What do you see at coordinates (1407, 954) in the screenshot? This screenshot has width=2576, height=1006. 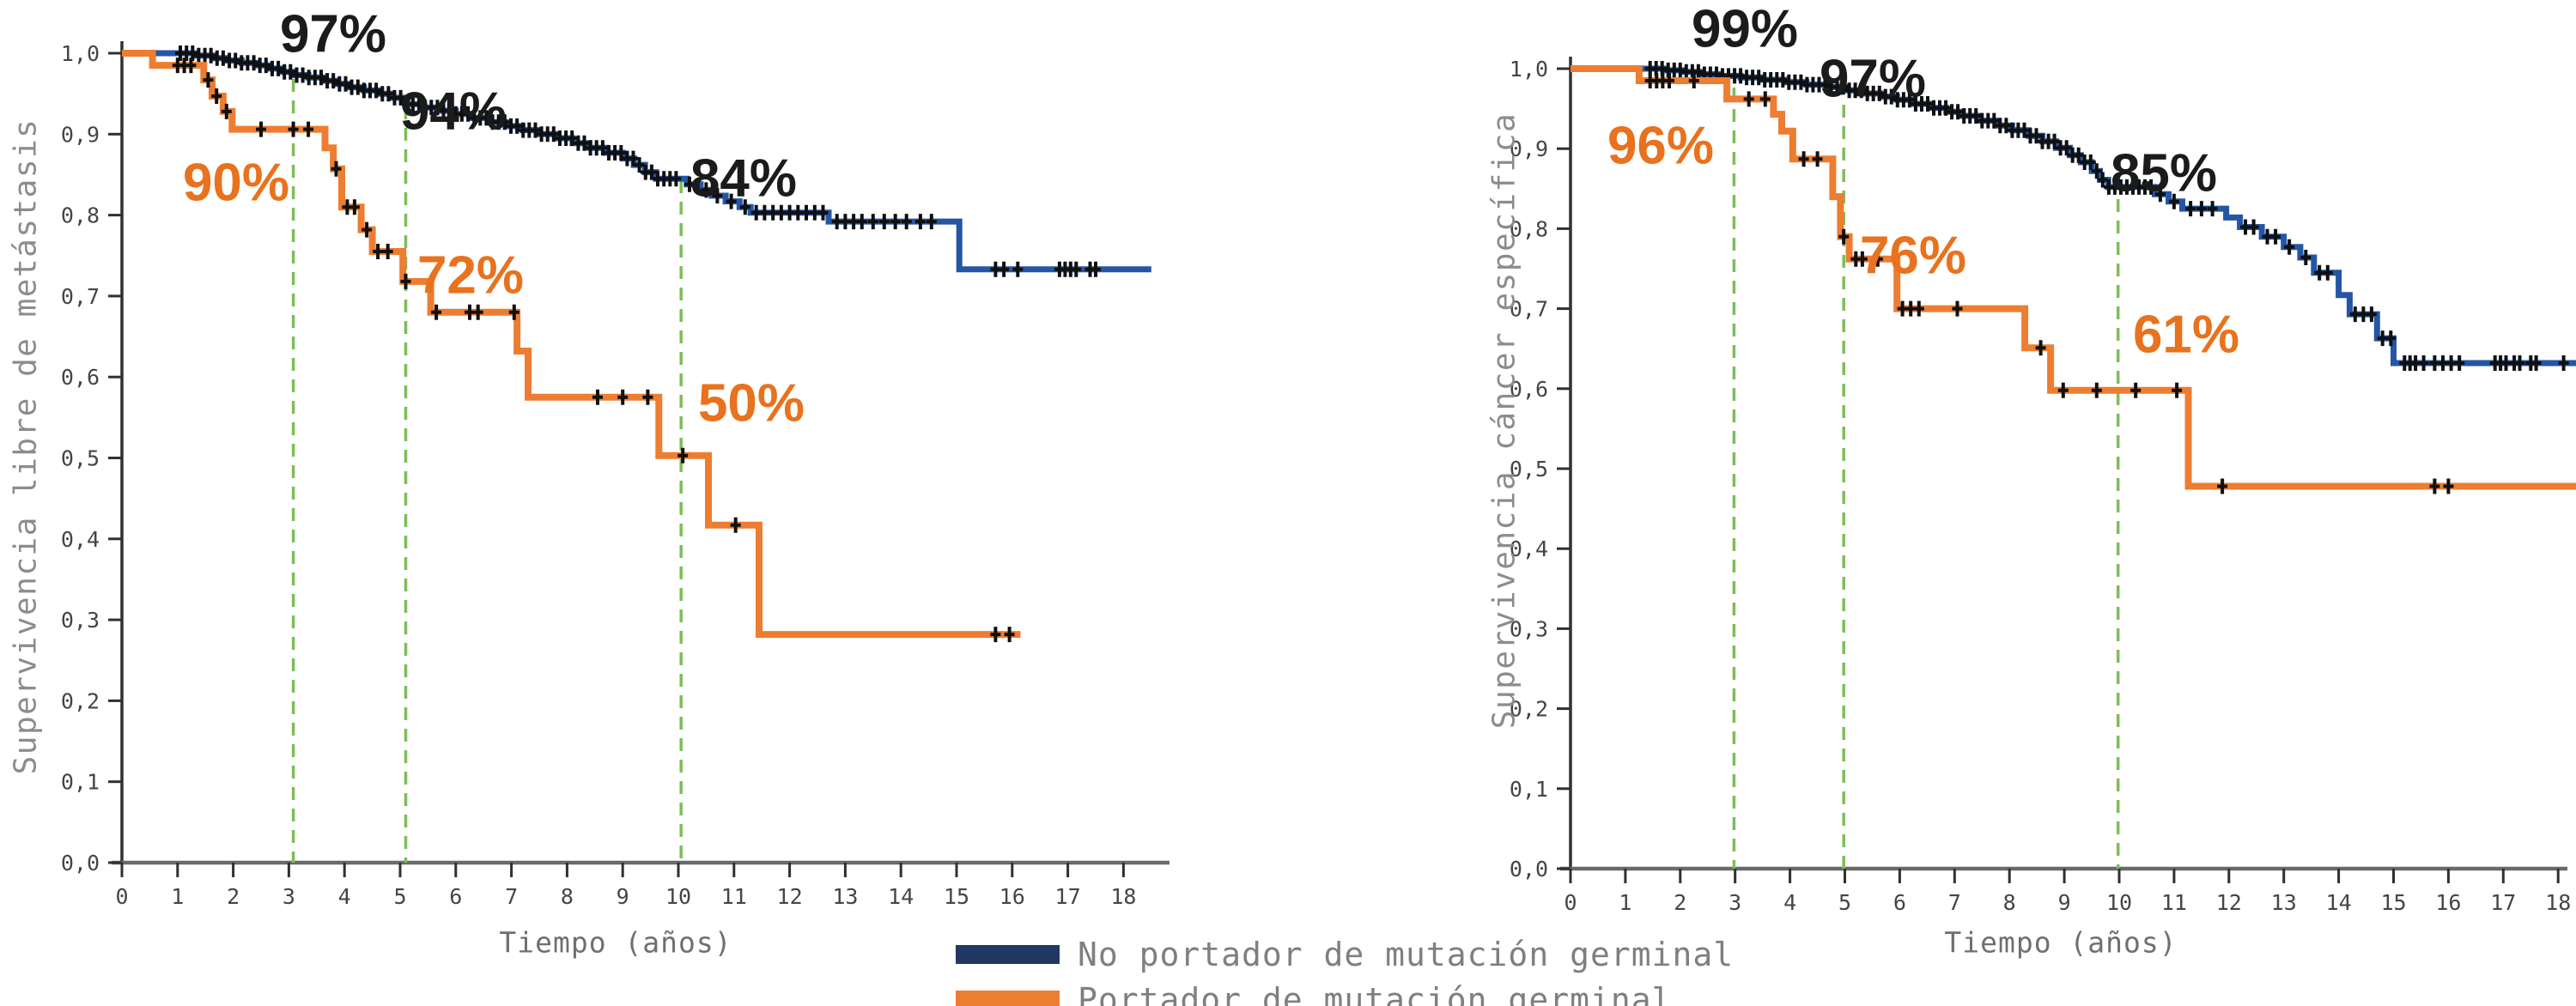 I see `legend-label-non-carrier: No portador de mutación germinal` at bounding box center [1407, 954].